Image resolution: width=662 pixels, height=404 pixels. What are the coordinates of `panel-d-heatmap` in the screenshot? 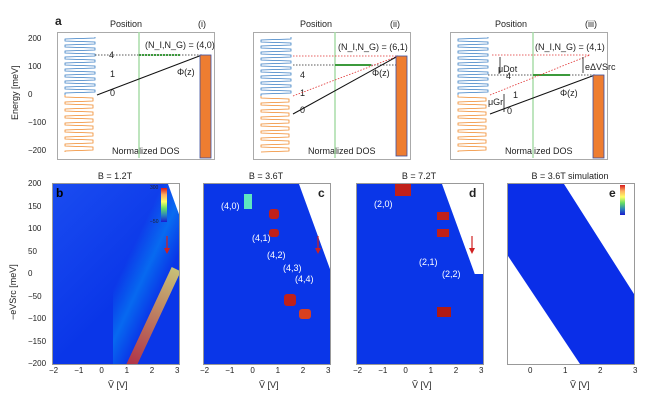 It's located at (420, 274).